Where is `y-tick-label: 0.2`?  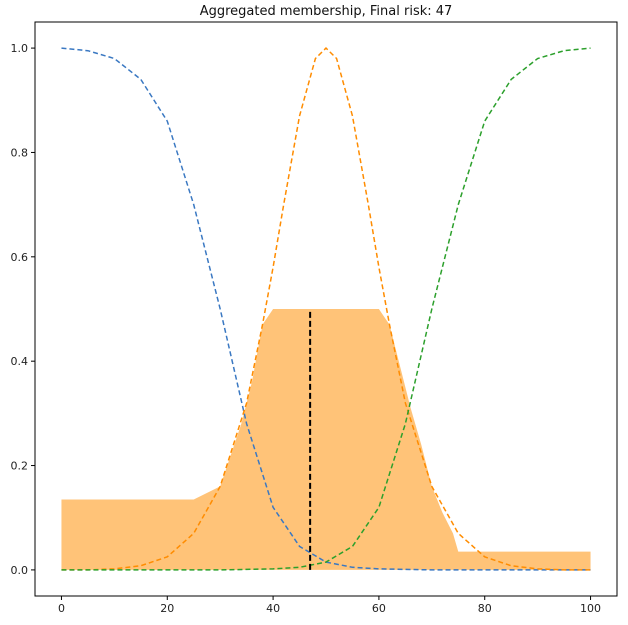 y-tick-label: 0.2 is located at coordinates (20, 466).